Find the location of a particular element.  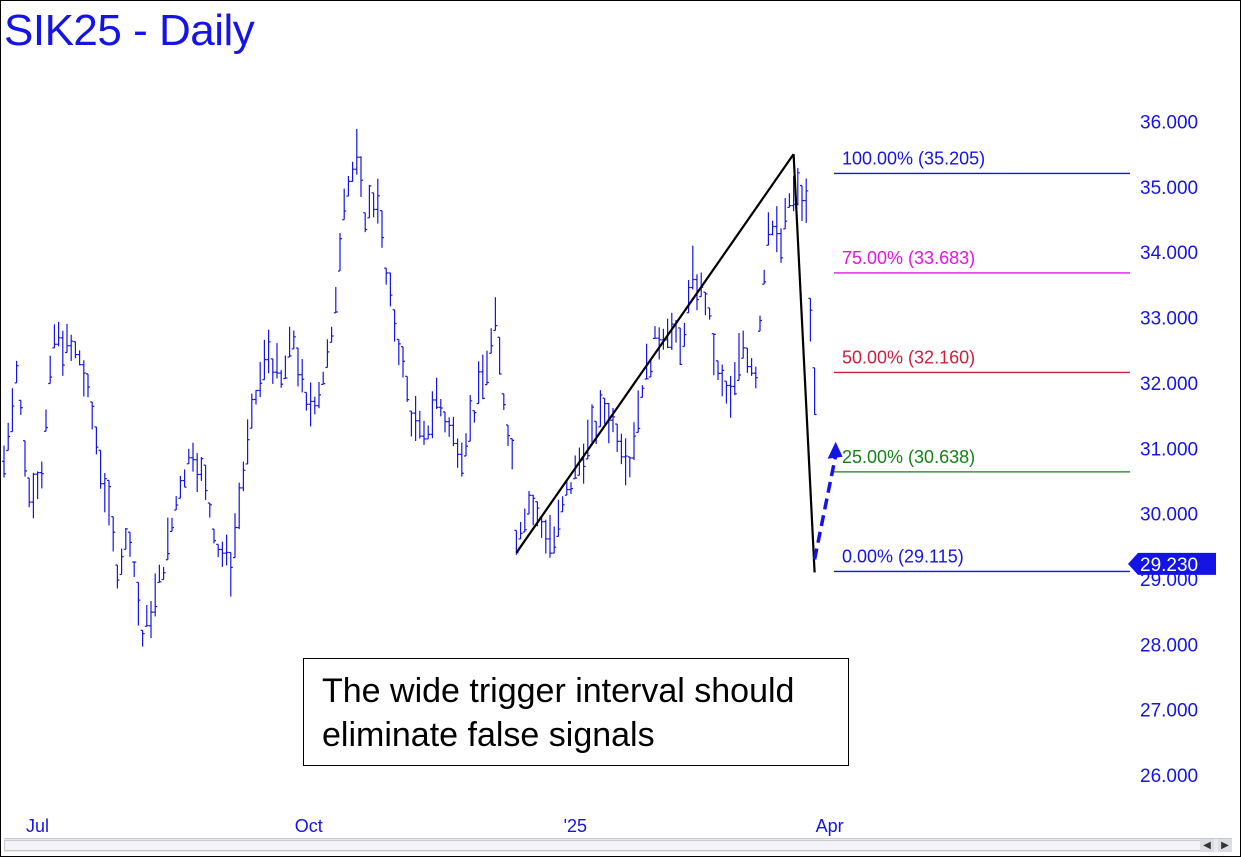

x-tick-label: Apr is located at coordinates (830, 826).